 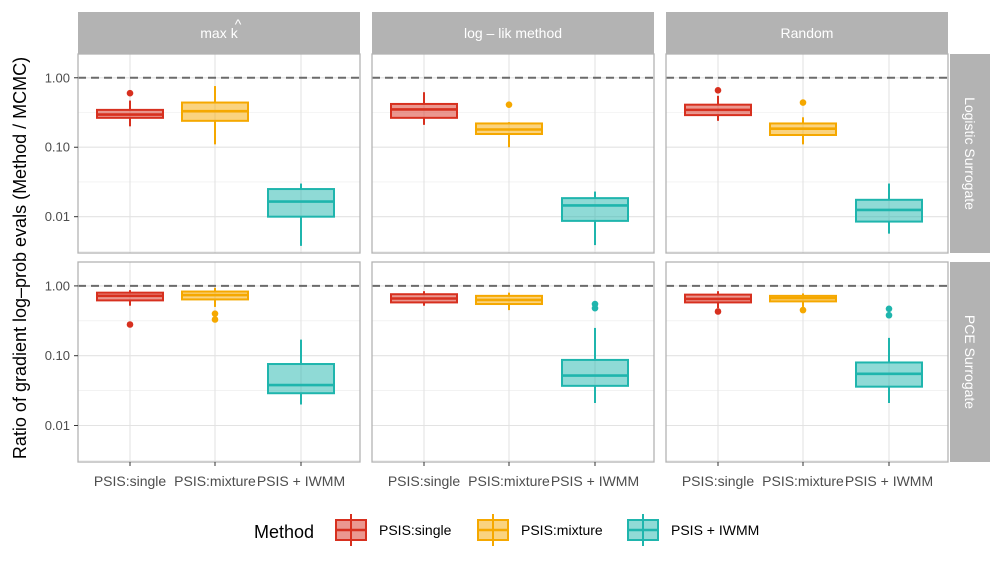 I want to click on legend-label: PSIS:mixture, so click(x=562, y=530).